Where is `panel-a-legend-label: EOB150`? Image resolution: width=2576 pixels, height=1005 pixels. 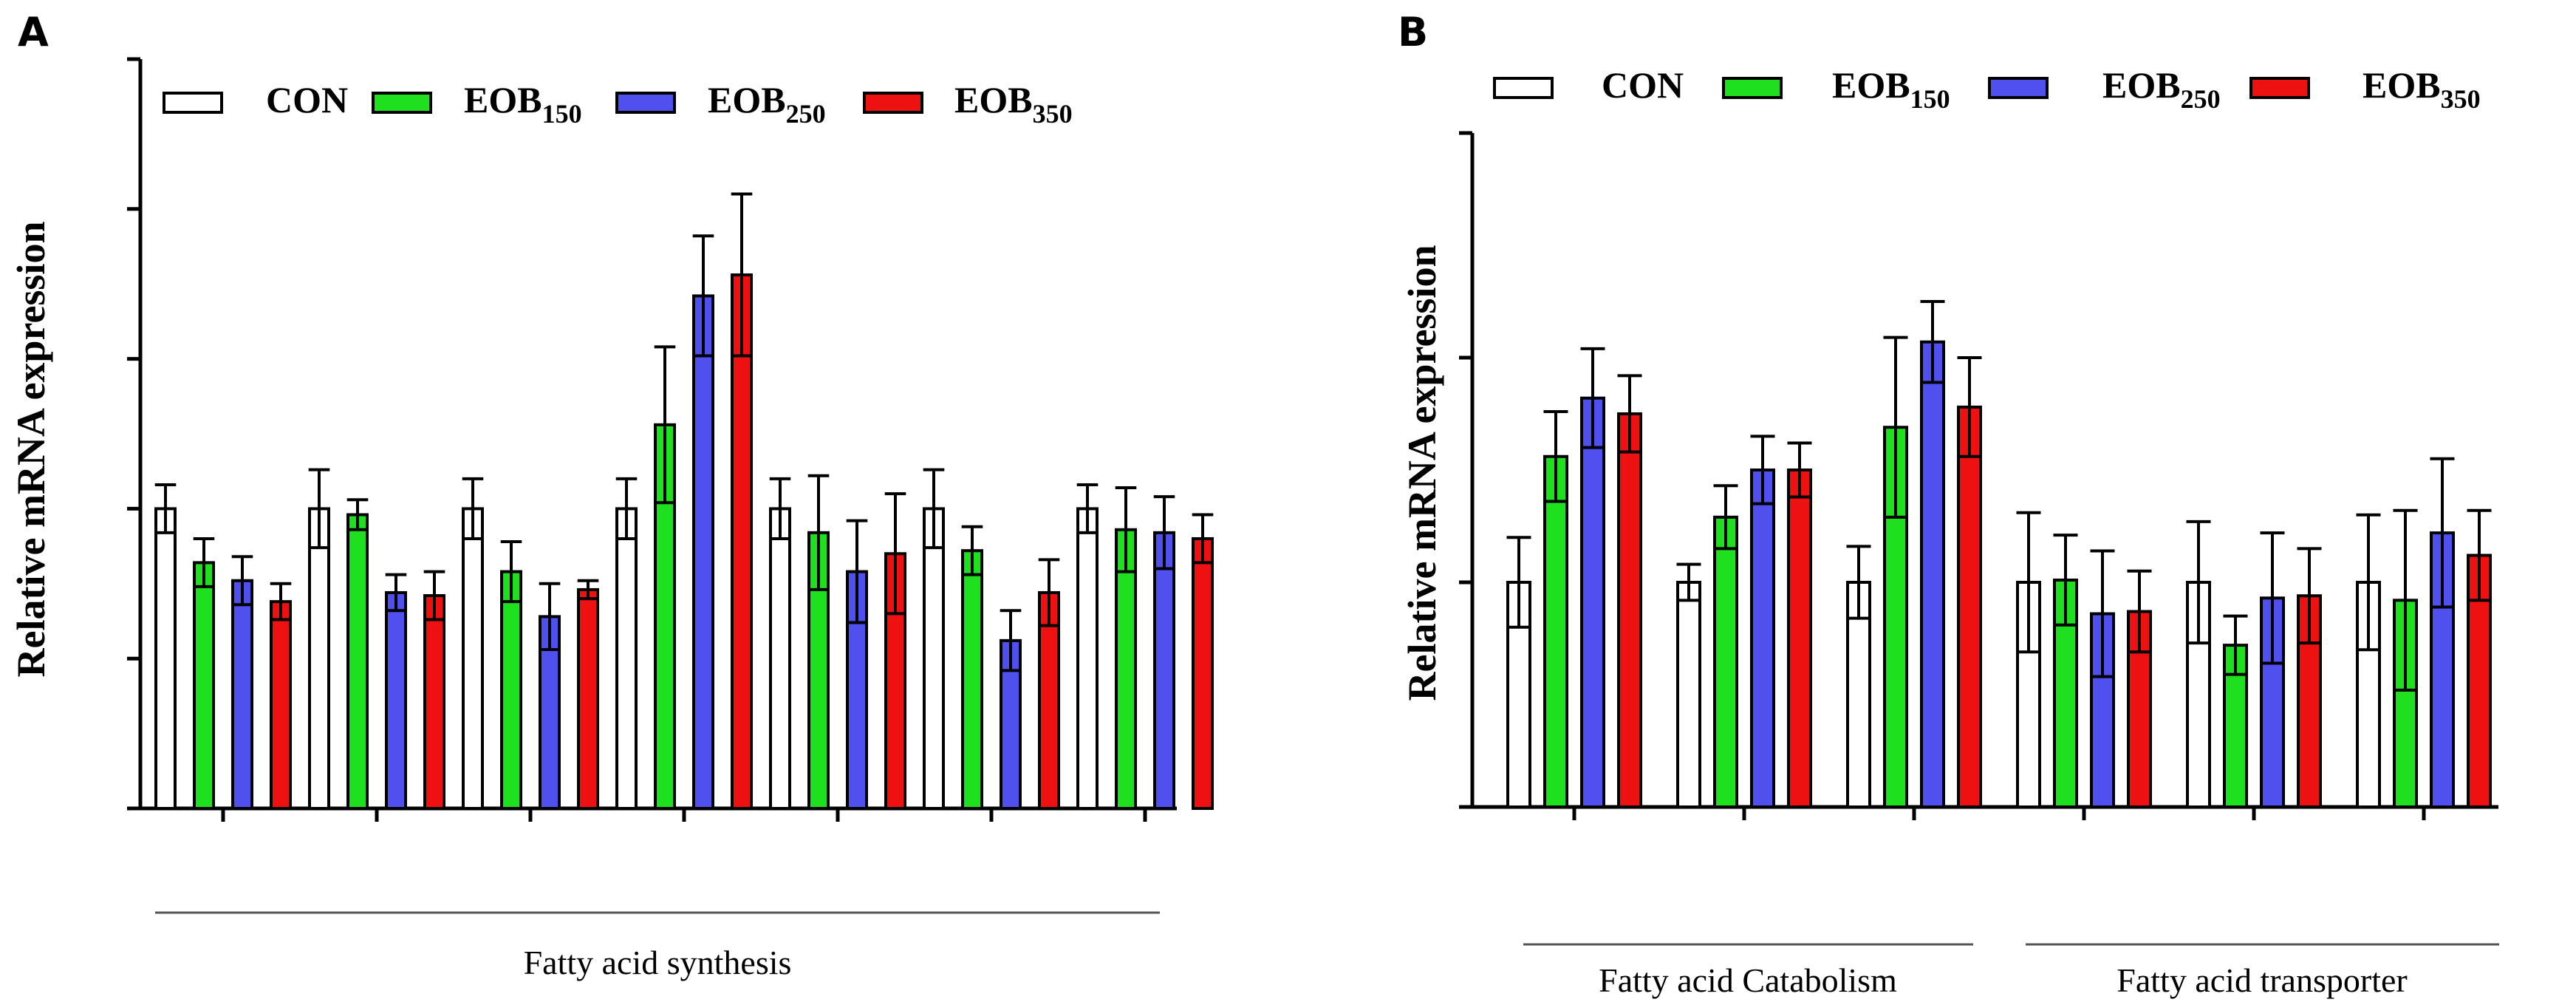 panel-a-legend-label: EOB150 is located at coordinates (523, 104).